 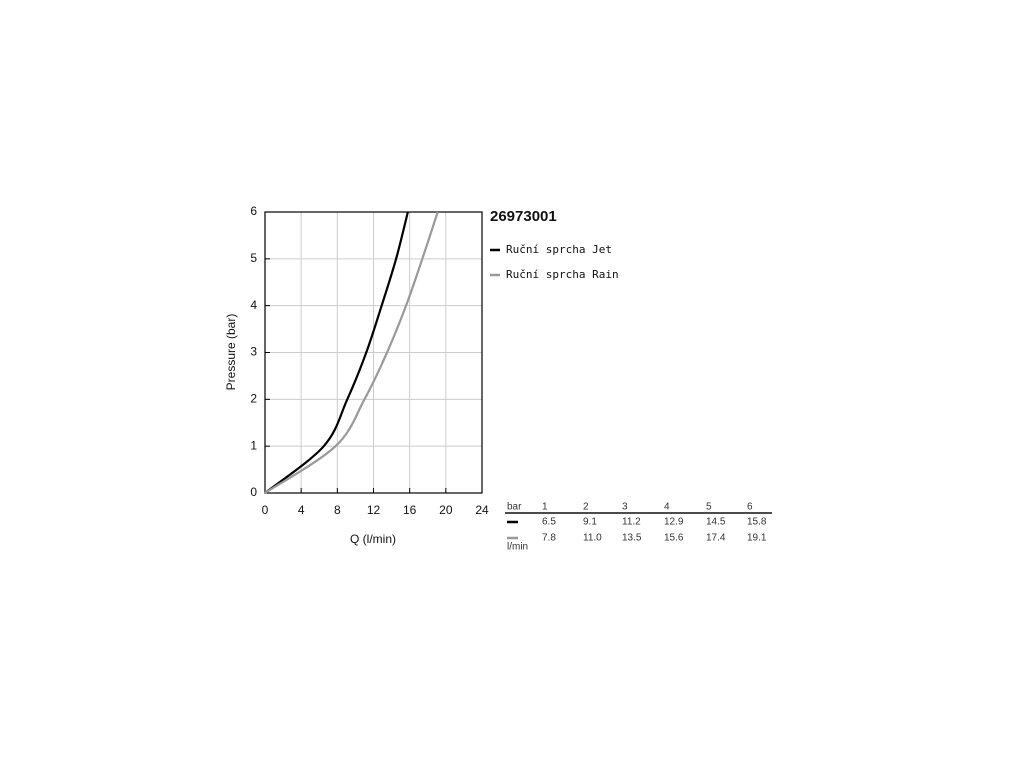 What do you see at coordinates (514, 507) in the screenshot?
I see `table-header: bar` at bounding box center [514, 507].